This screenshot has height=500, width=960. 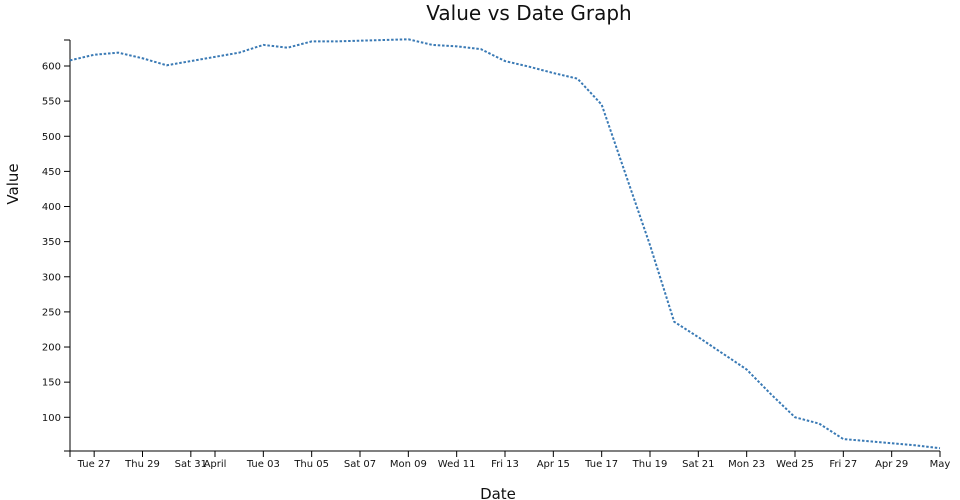 I want to click on x-tick-label: Fri 13, so click(x=505, y=464).